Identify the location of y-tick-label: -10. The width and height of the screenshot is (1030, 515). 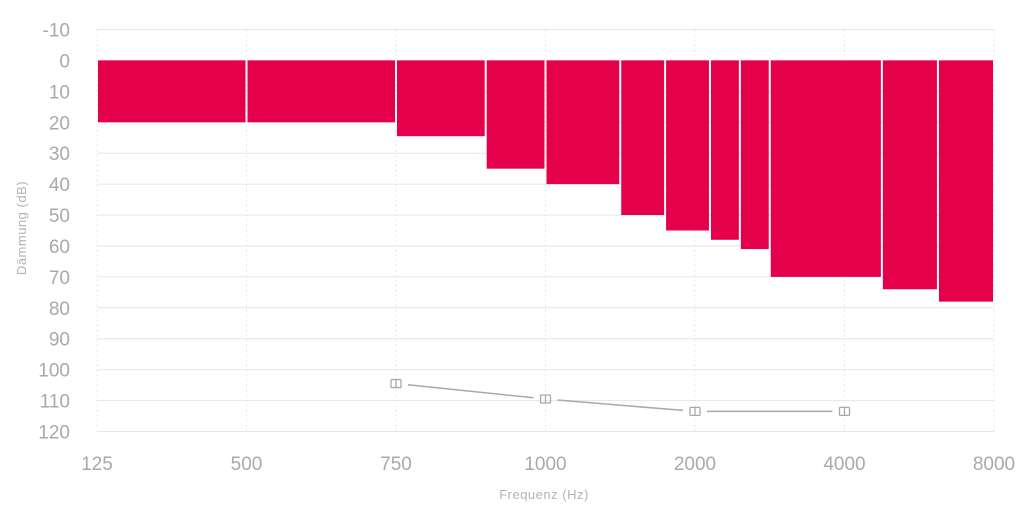
(56, 31).